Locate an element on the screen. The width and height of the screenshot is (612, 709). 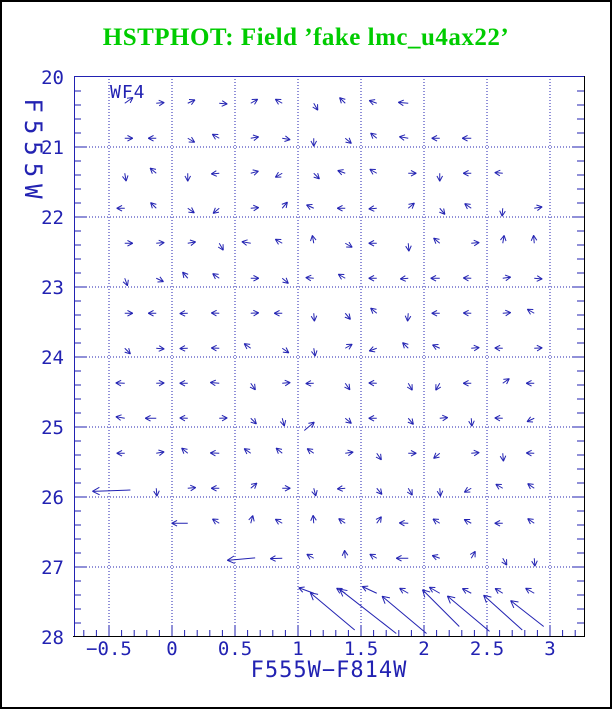
tick-label: 22 is located at coordinates (52, 218).